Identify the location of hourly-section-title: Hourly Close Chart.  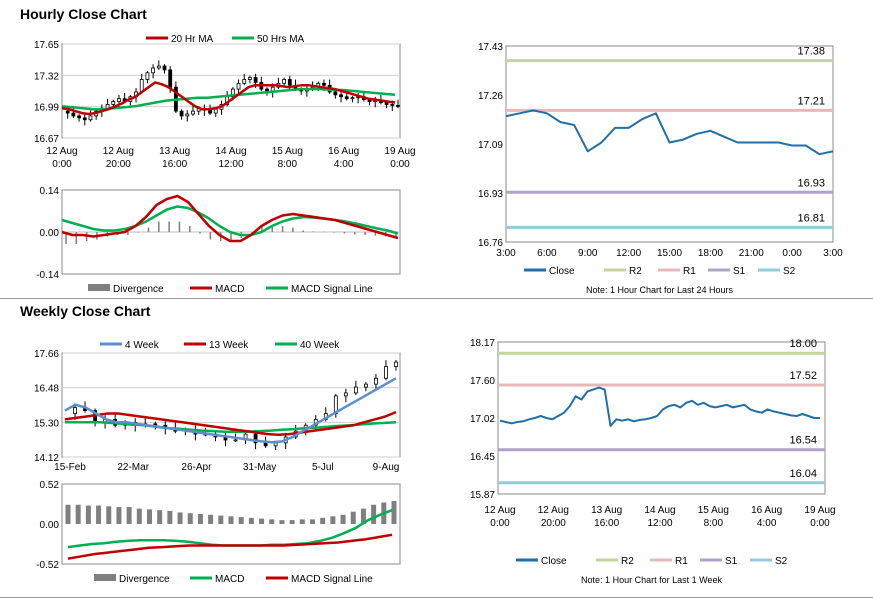
(83, 14).